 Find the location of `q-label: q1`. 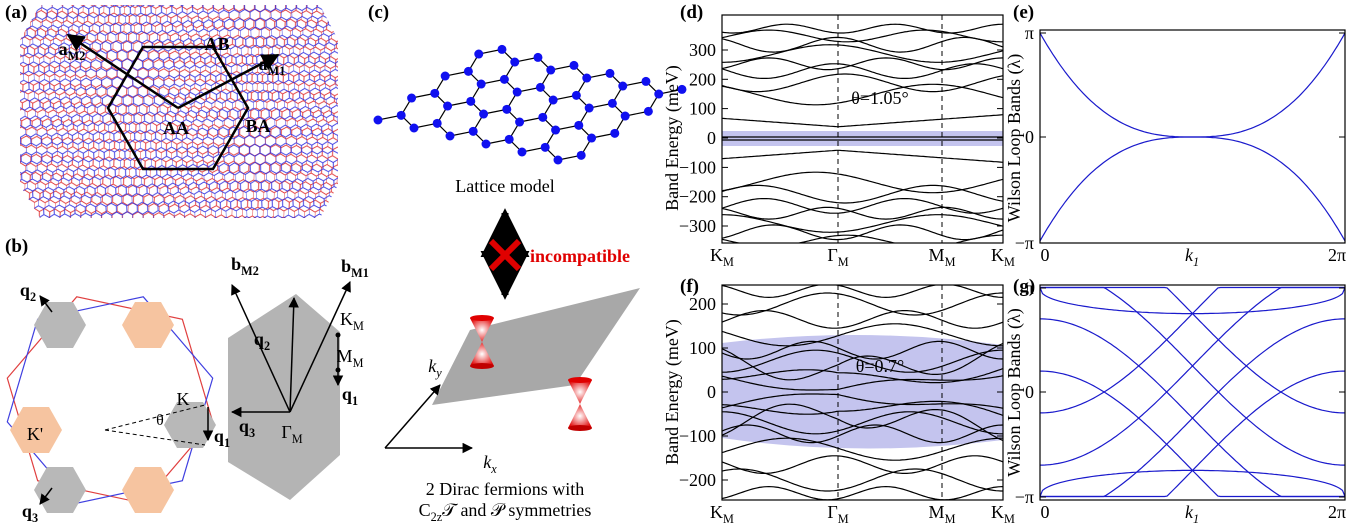

q-label: q1 is located at coordinates (222, 438).